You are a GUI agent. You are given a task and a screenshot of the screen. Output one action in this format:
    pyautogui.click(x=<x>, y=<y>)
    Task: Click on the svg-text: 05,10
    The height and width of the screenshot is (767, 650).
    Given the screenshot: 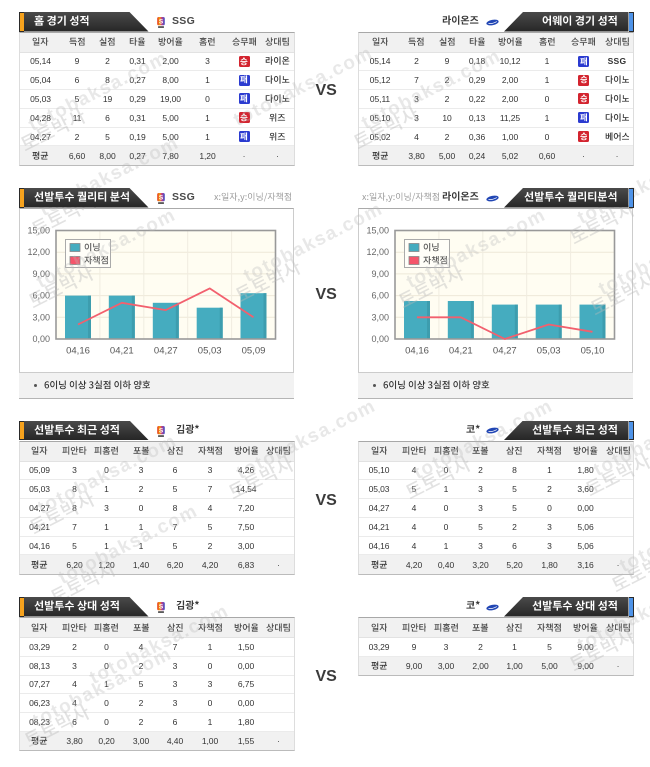 What is the action you would take?
    pyautogui.click(x=593, y=350)
    